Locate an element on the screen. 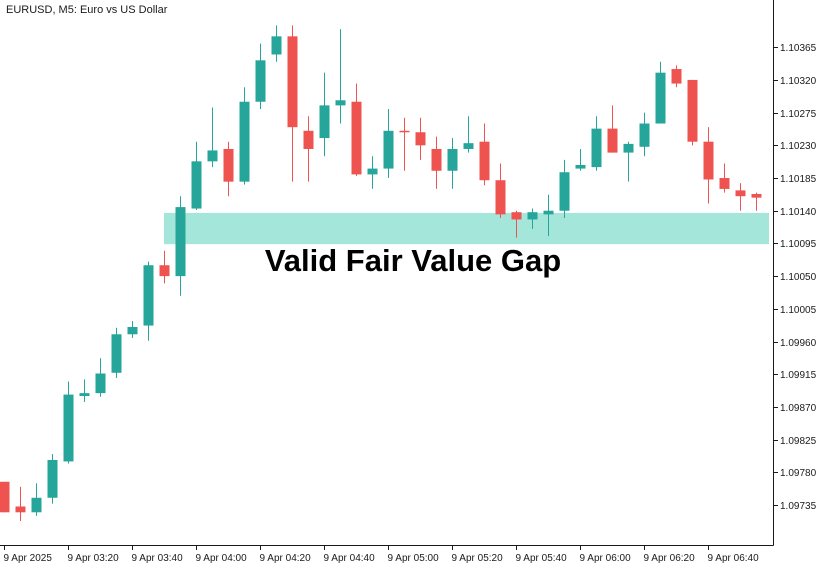 The image size is (826, 566). y-tick-label: 1.09915 is located at coordinates (798, 375).